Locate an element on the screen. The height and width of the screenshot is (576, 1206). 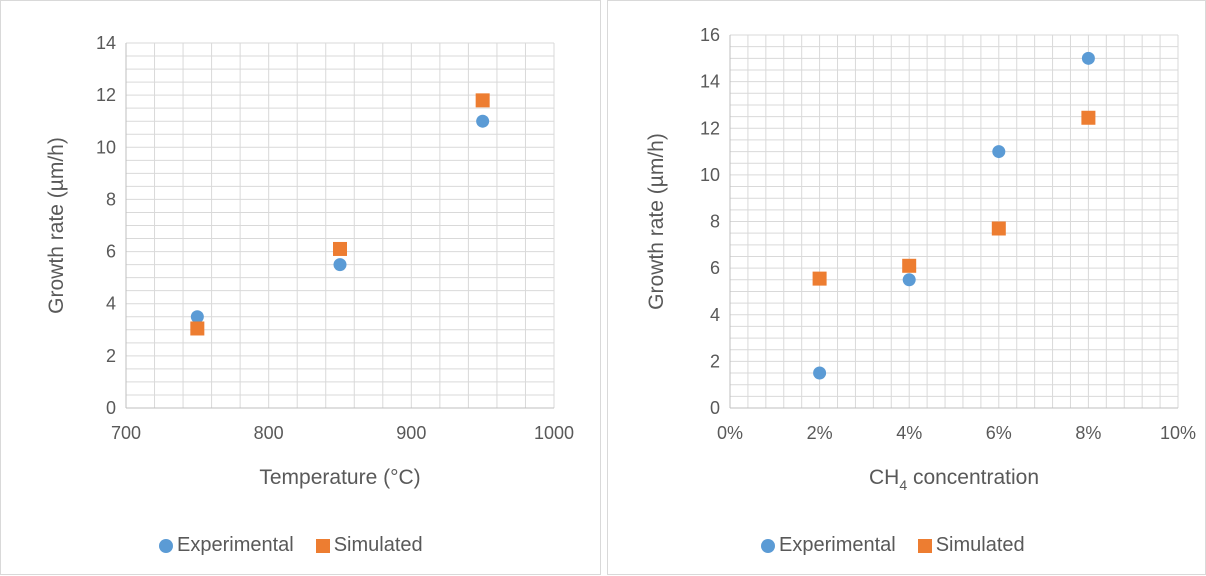
x-tick-label: 700 is located at coordinates (126, 433).